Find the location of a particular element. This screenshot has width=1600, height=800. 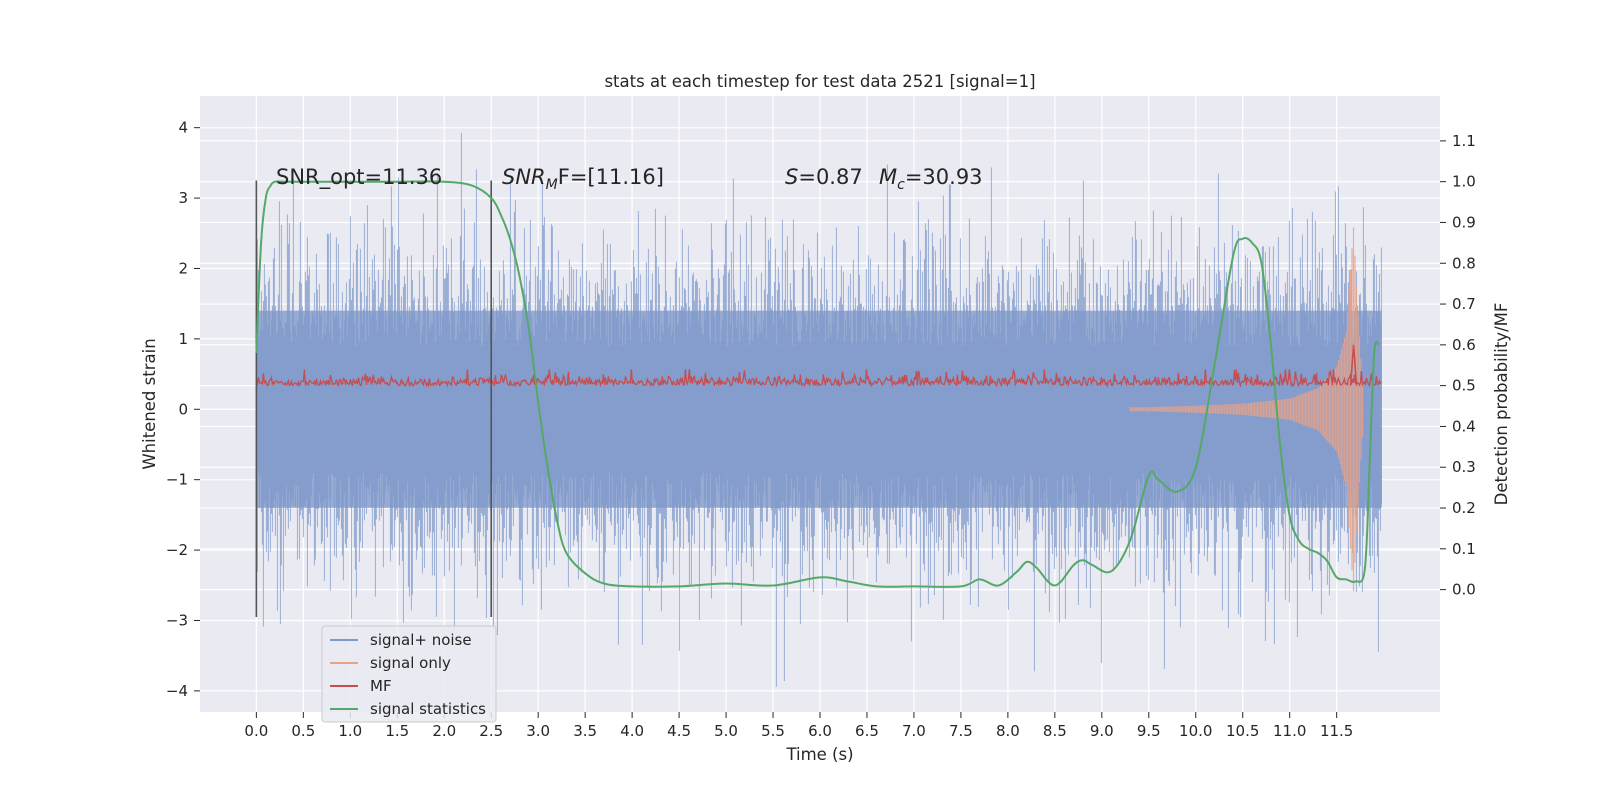

x-tick-label: 3.5 is located at coordinates (585, 731).